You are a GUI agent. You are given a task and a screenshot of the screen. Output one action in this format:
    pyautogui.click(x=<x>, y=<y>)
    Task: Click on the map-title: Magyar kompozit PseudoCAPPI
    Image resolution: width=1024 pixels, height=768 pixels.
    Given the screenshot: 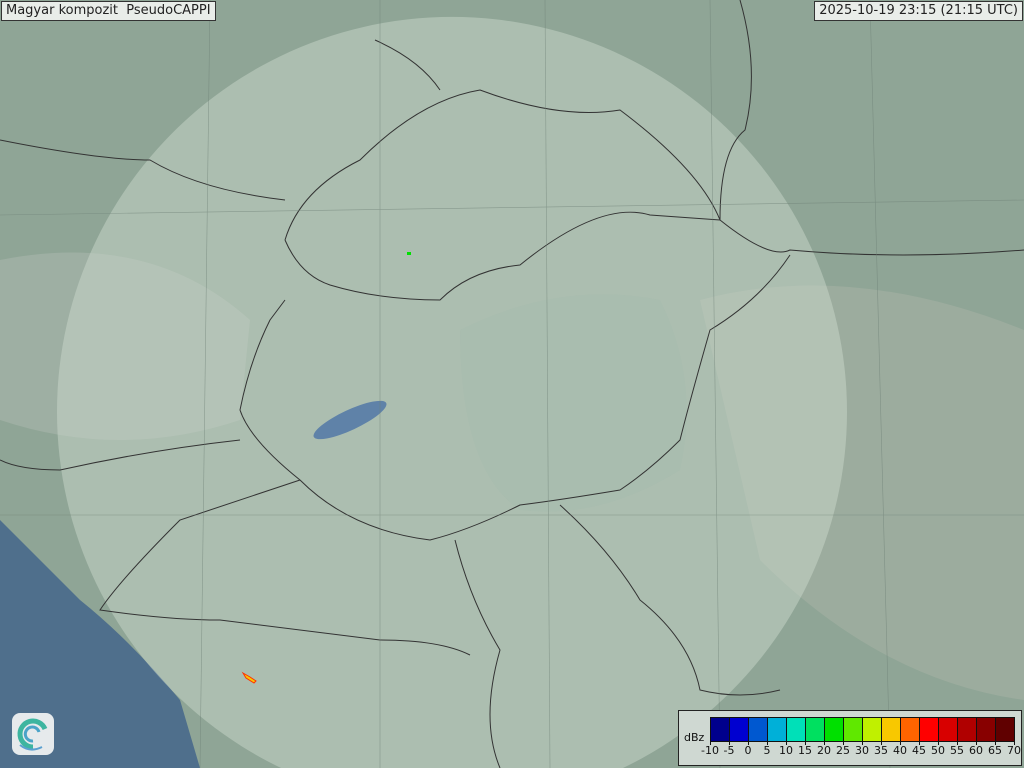 What is the action you would take?
    pyautogui.click(x=108, y=11)
    